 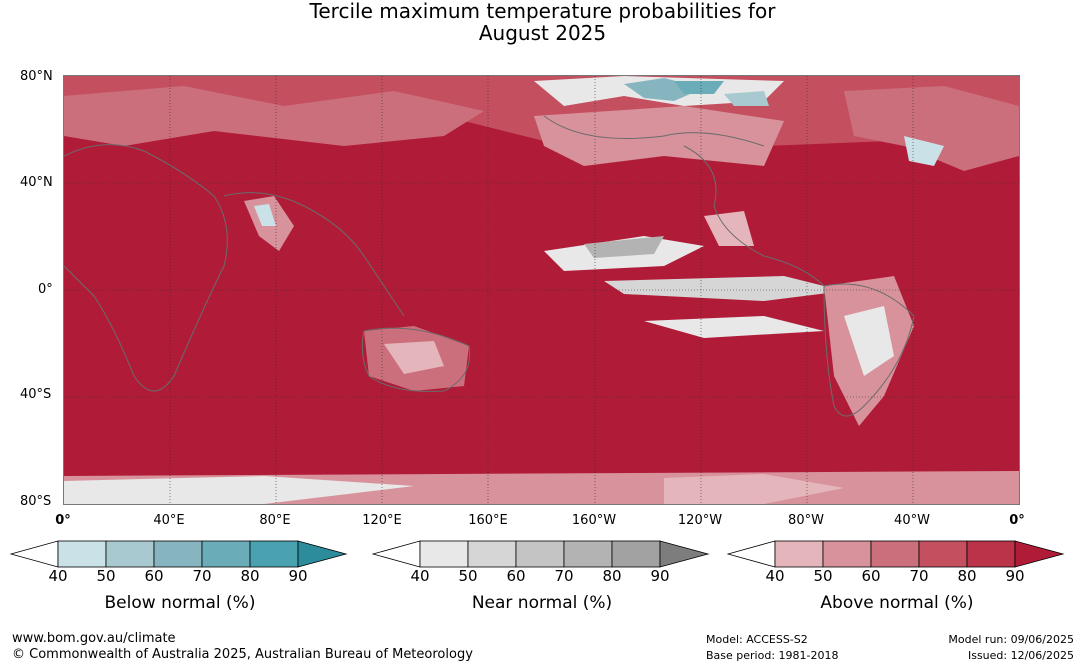 I want to click on colorbar-below-normal, so click(x=179, y=554).